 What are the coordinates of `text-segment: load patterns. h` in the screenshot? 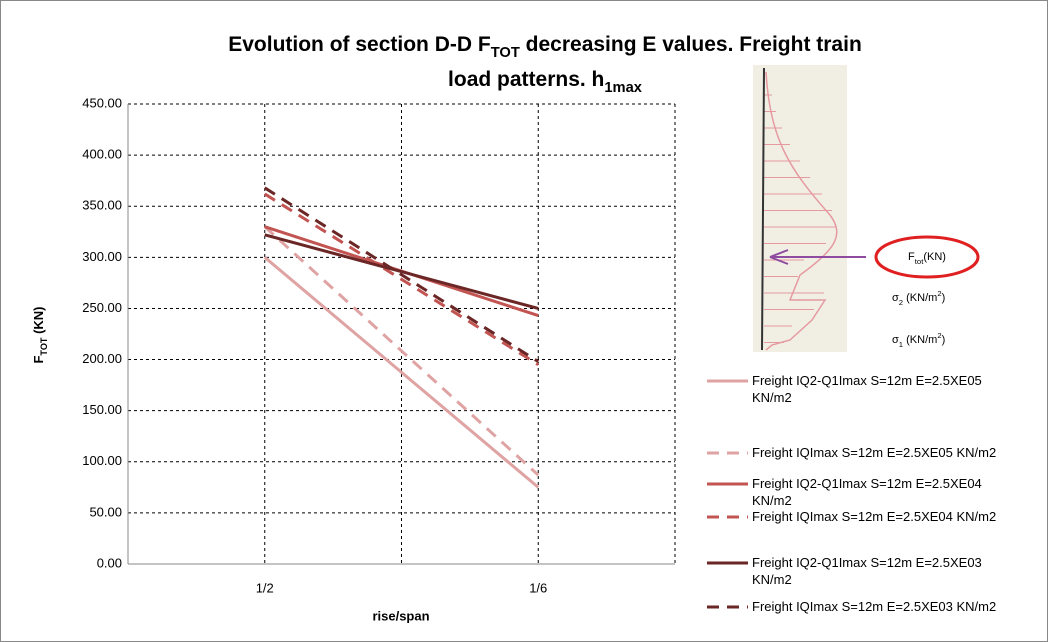 It's located at (526, 79).